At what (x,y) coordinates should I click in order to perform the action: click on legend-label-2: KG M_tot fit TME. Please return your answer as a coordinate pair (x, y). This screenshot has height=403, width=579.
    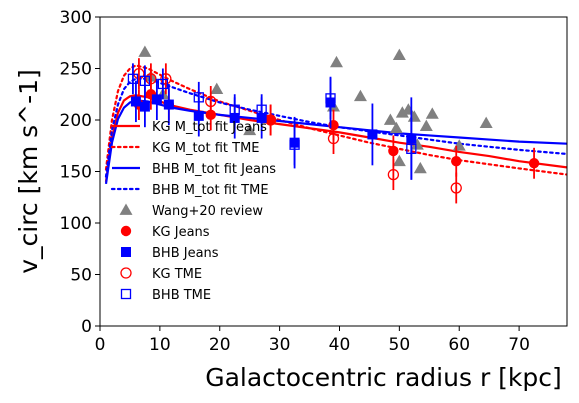
    Looking at the image, I should click on (206, 148).